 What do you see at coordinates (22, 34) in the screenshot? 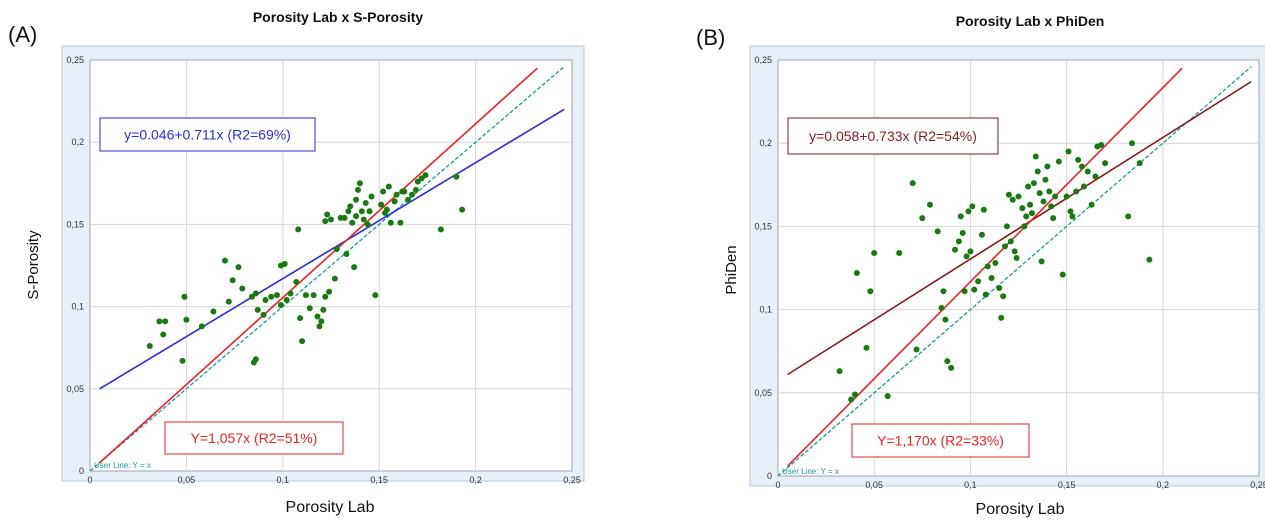
I see `panel-label: (A)` at bounding box center [22, 34].